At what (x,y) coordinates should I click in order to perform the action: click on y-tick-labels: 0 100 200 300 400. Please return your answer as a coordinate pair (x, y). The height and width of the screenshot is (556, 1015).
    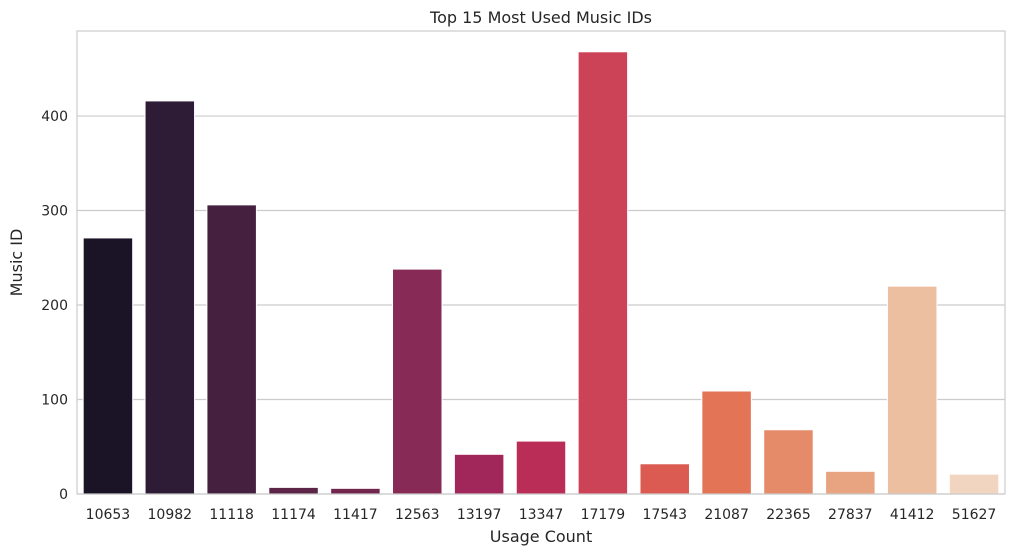
    Looking at the image, I should click on (54, 306).